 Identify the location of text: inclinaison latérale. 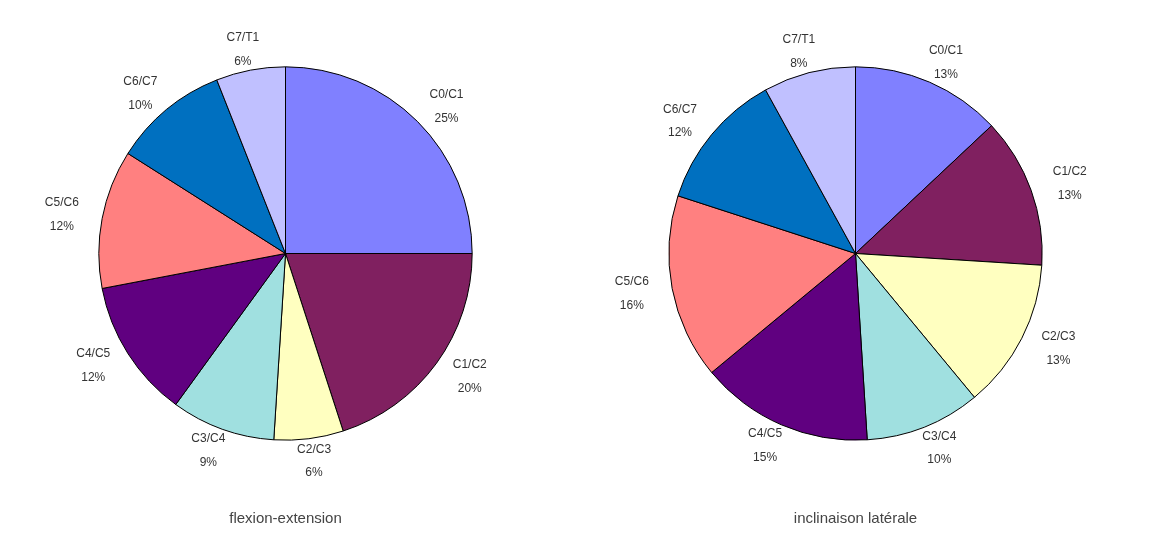
(855, 517).